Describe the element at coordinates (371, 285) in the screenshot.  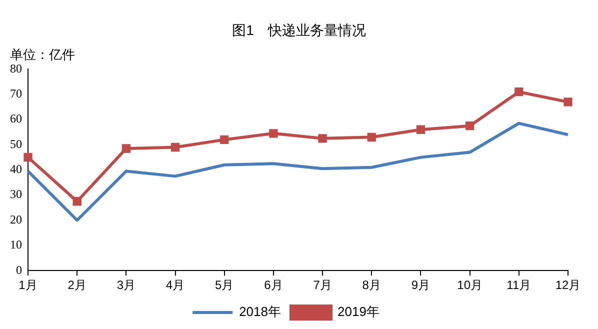
I see `x-tick-label: 8月` at that location.